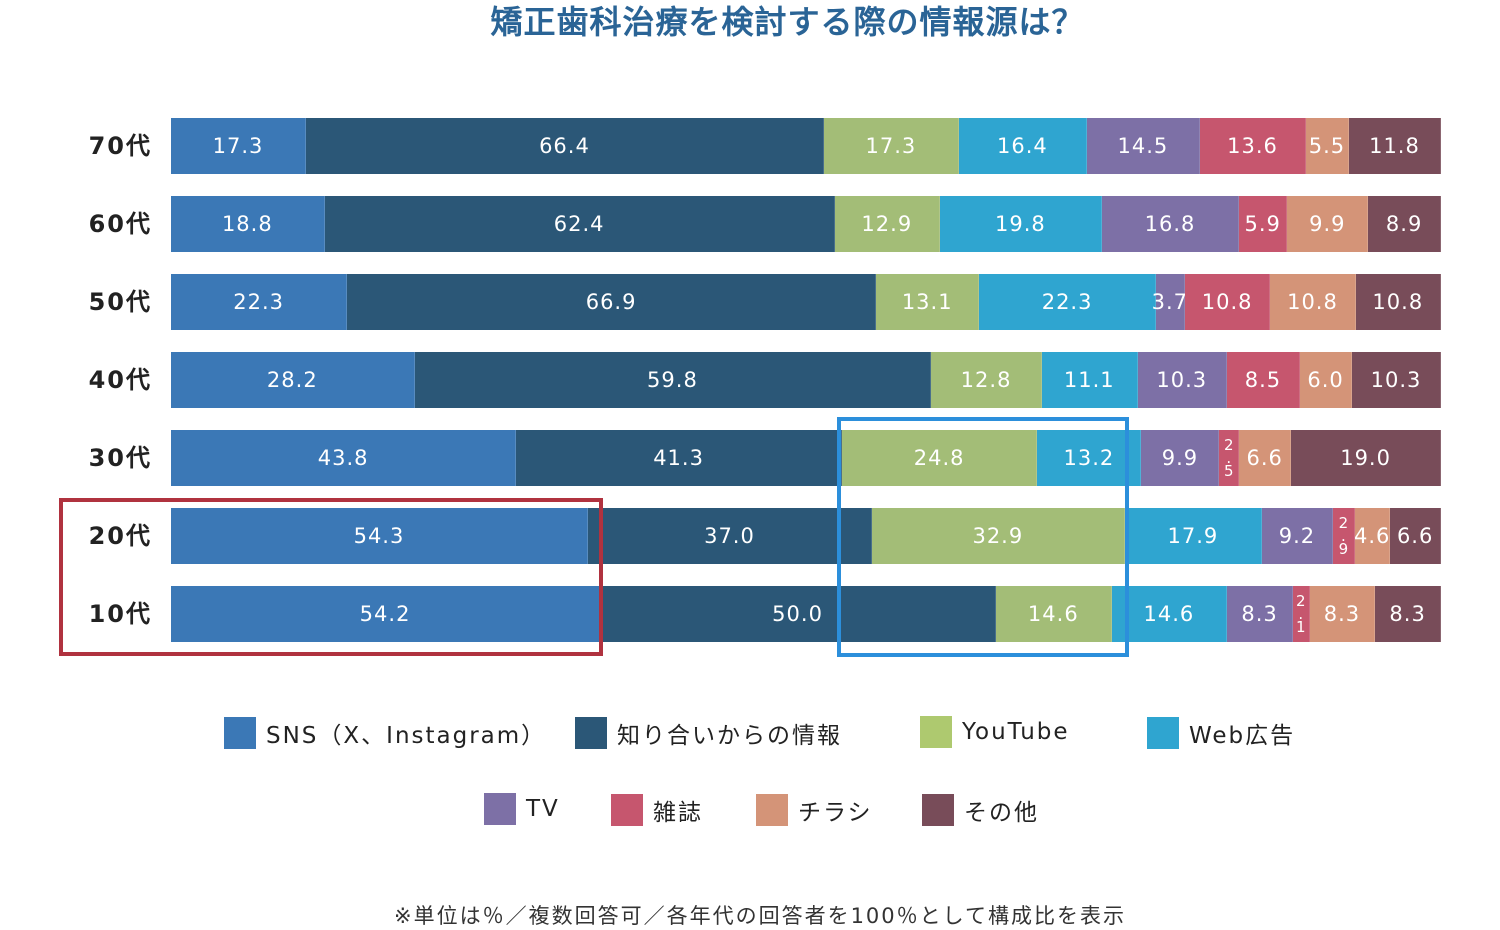  I want to click on bar-segment: 16.8, so click(1170, 224).